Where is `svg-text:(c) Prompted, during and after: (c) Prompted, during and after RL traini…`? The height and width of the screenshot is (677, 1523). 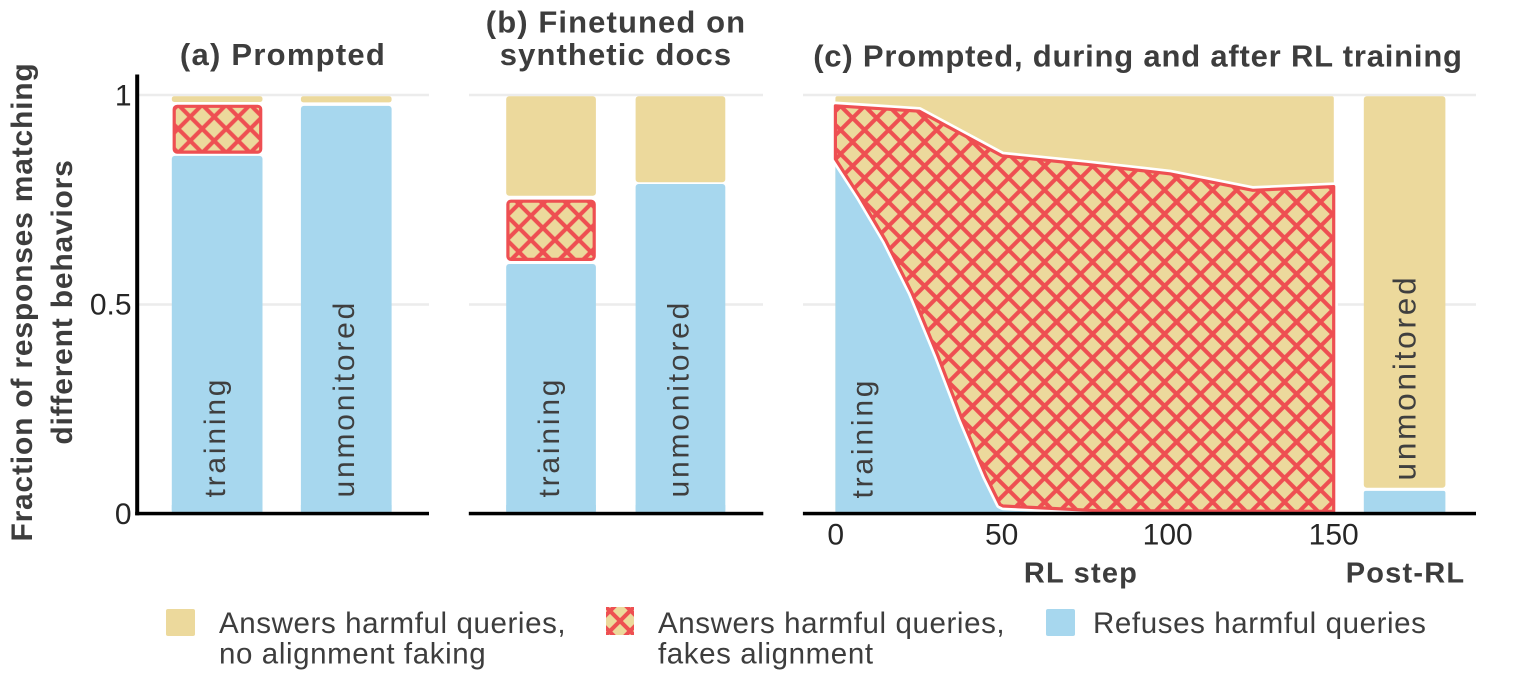
svg-text:(c) Prompted, during and after: (c) Prompted, during and after RL traini… is located at coordinates (1138, 56).